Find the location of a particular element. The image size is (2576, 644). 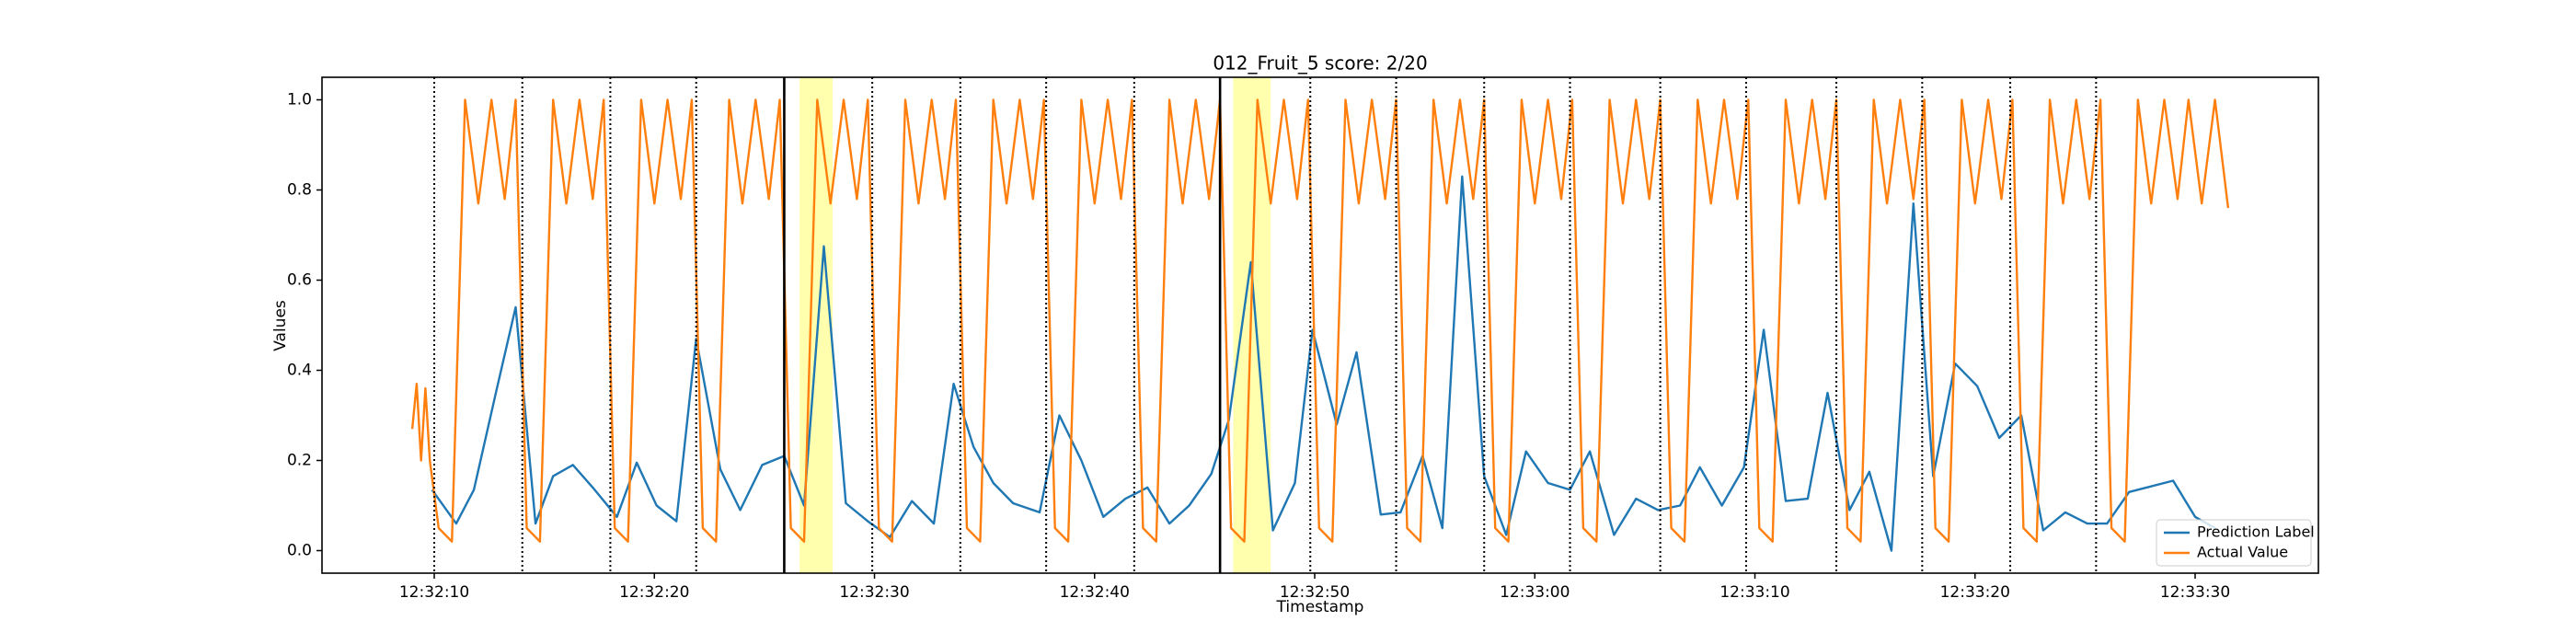

x-tick-label: 12:32:40 is located at coordinates (1095, 592).